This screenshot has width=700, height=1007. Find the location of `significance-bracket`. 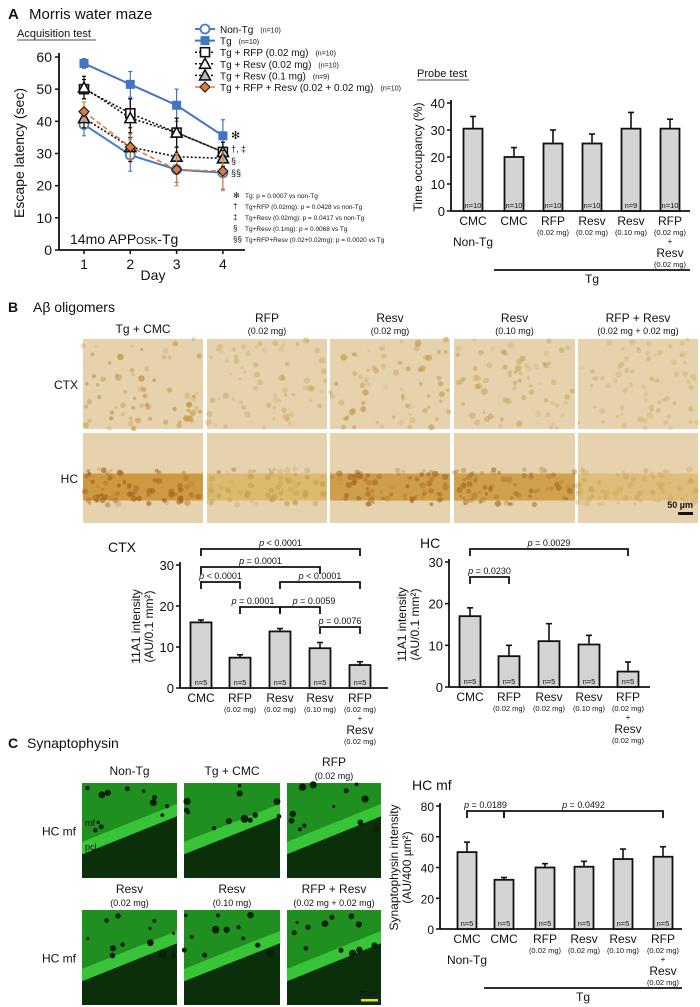

significance-bracket is located at coordinates (583, 814).